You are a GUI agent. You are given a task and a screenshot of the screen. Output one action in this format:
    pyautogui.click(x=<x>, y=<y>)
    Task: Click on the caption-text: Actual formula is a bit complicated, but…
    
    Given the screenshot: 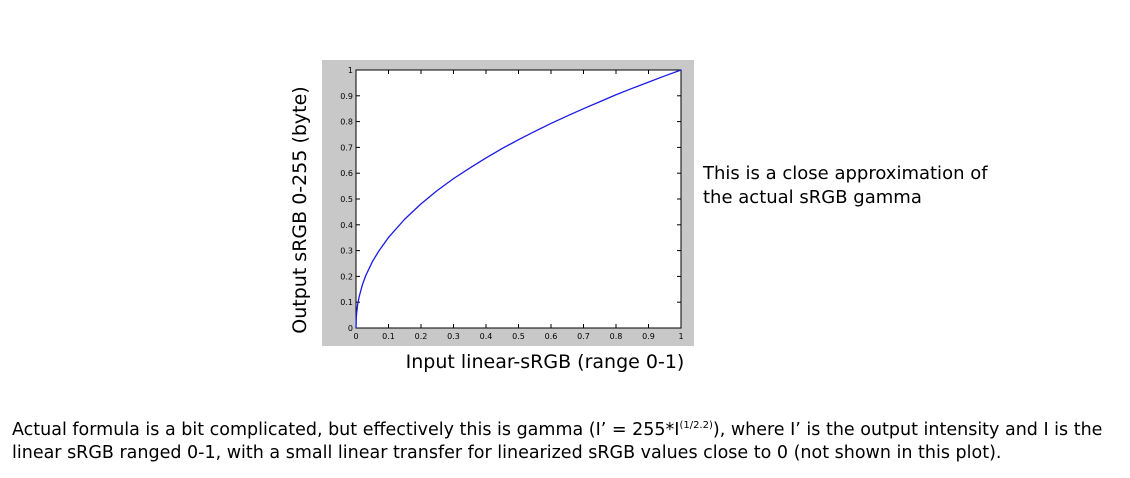 What is the action you would take?
    pyautogui.click(x=567, y=442)
    